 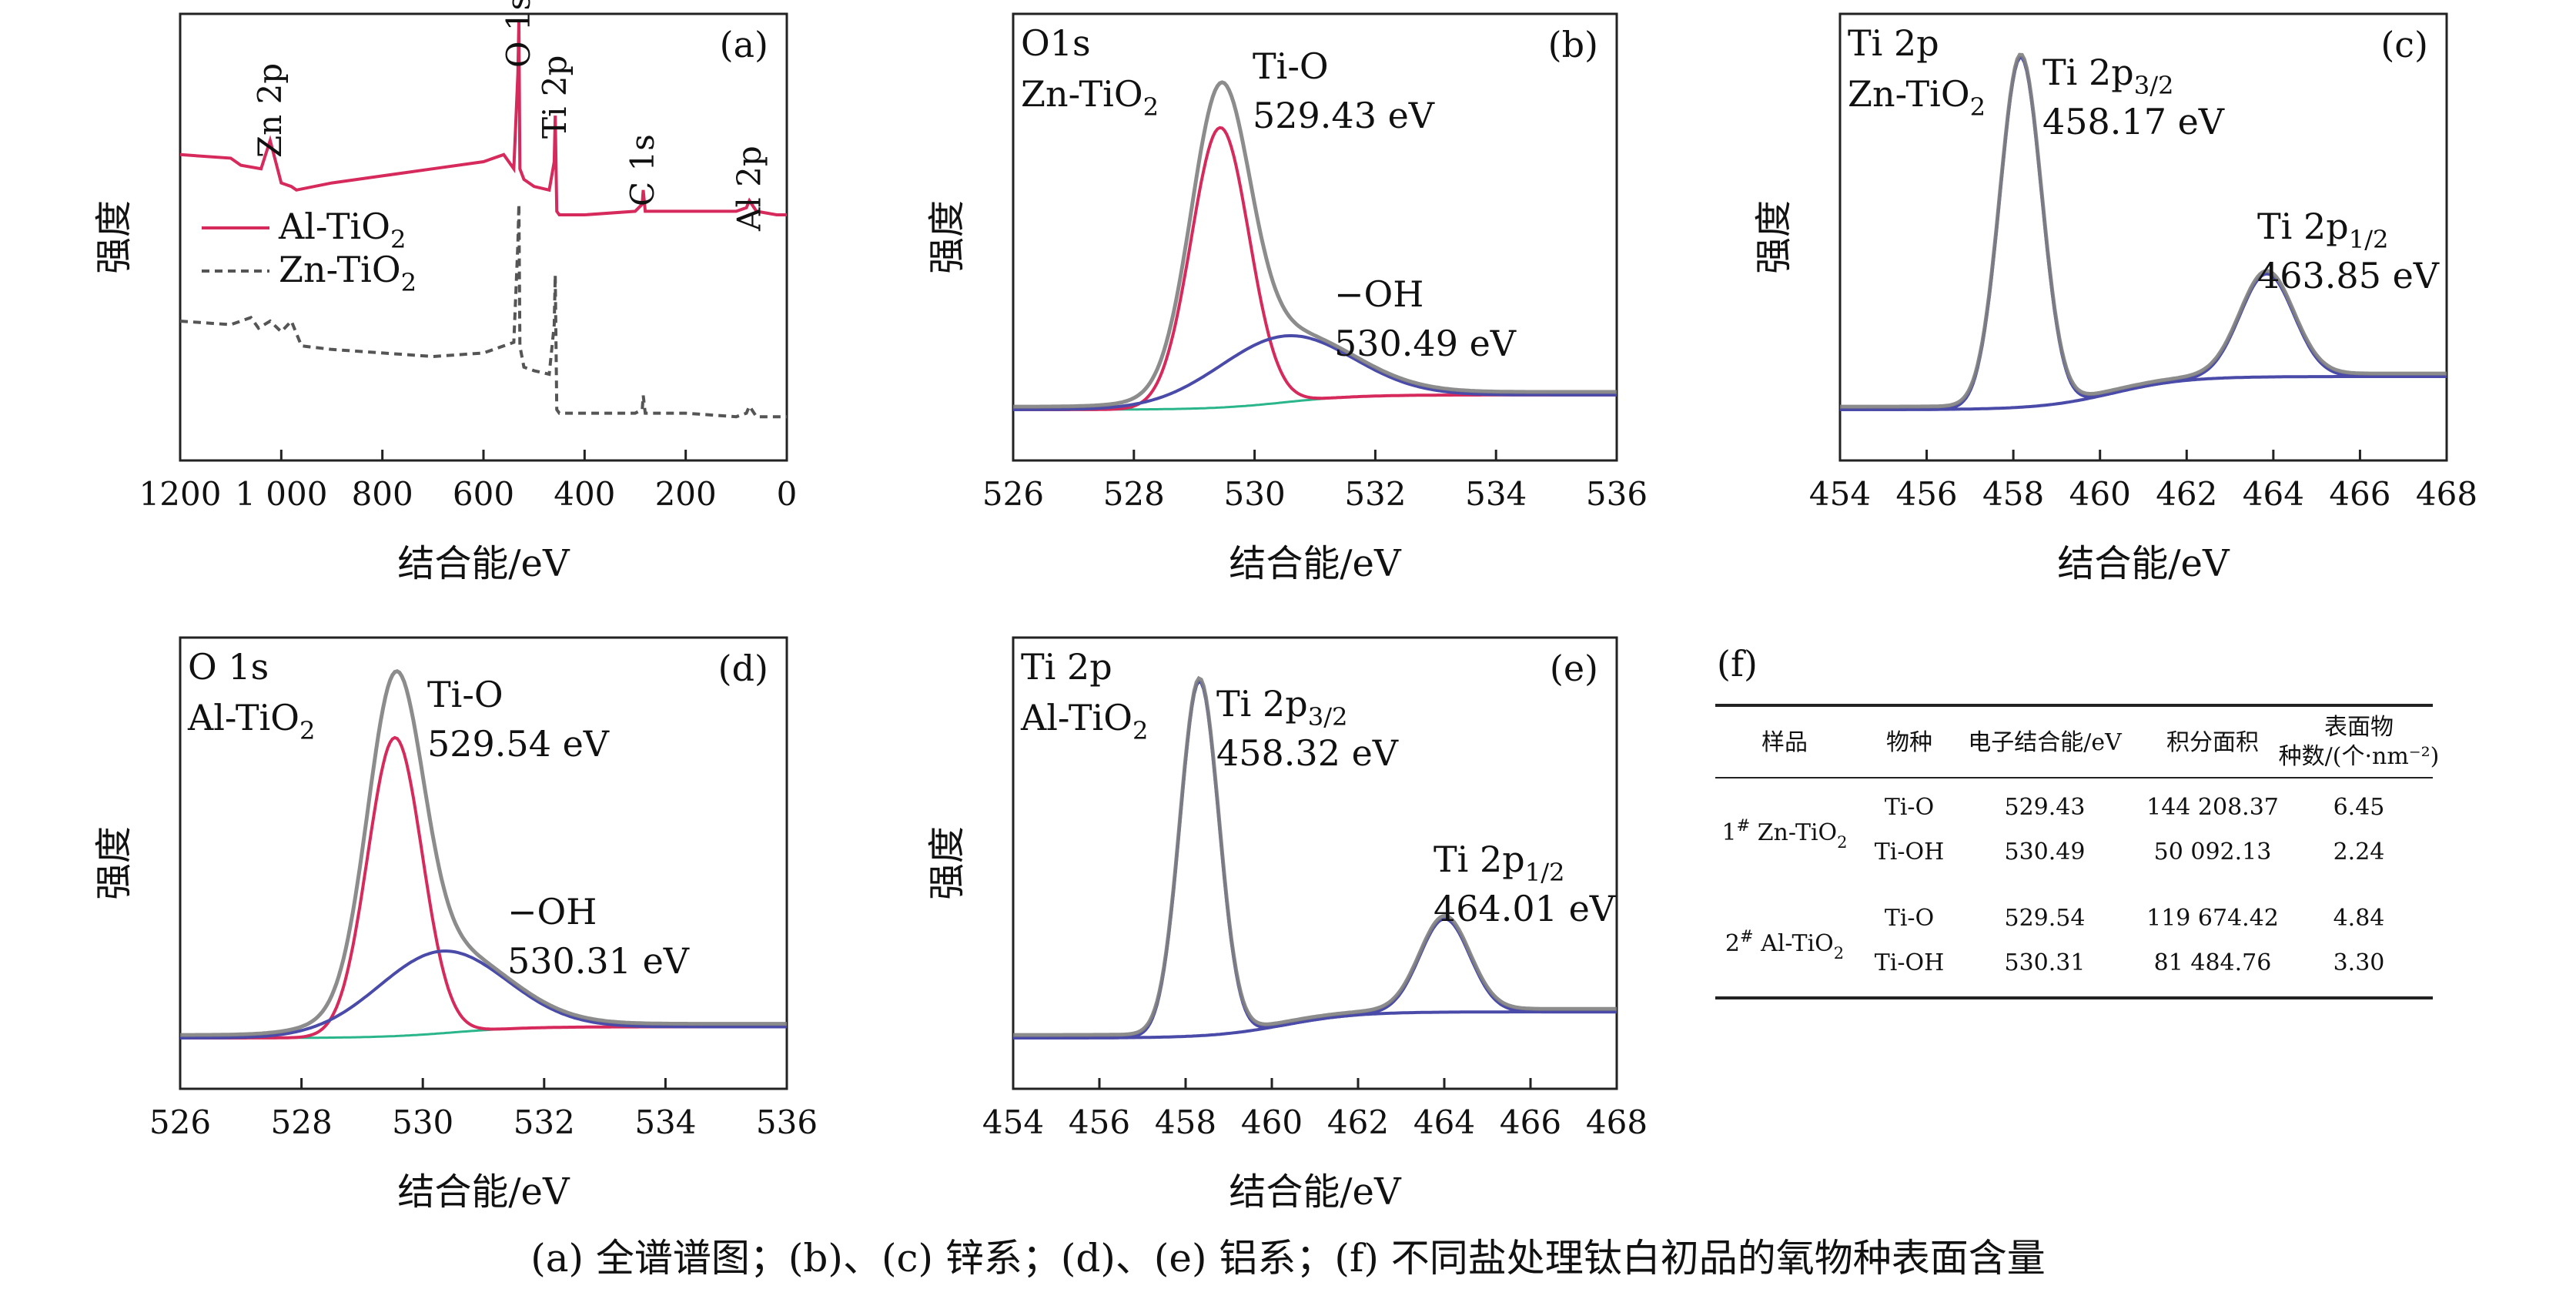 I want to click on legend-label: Al-TiO2, so click(x=342, y=230).